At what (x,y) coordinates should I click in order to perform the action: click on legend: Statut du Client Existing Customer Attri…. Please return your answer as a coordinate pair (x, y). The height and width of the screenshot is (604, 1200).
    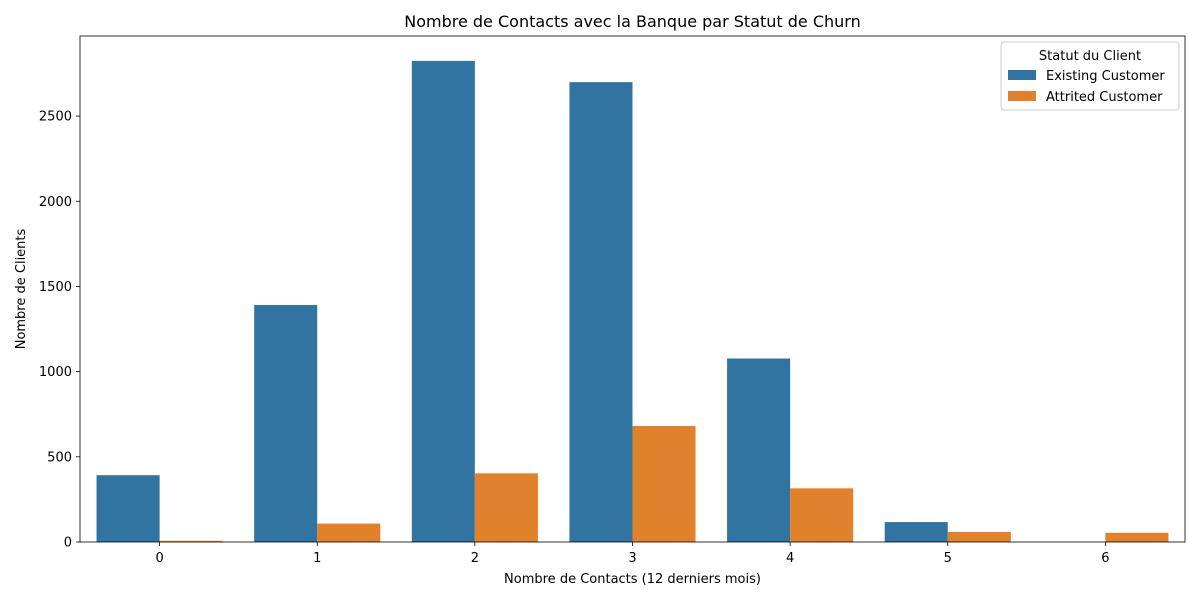
    Looking at the image, I should click on (1090, 76).